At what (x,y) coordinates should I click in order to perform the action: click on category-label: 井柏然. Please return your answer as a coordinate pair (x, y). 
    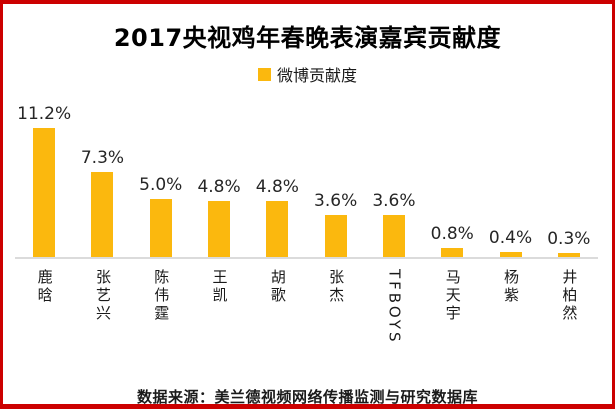
    Looking at the image, I should click on (569, 296).